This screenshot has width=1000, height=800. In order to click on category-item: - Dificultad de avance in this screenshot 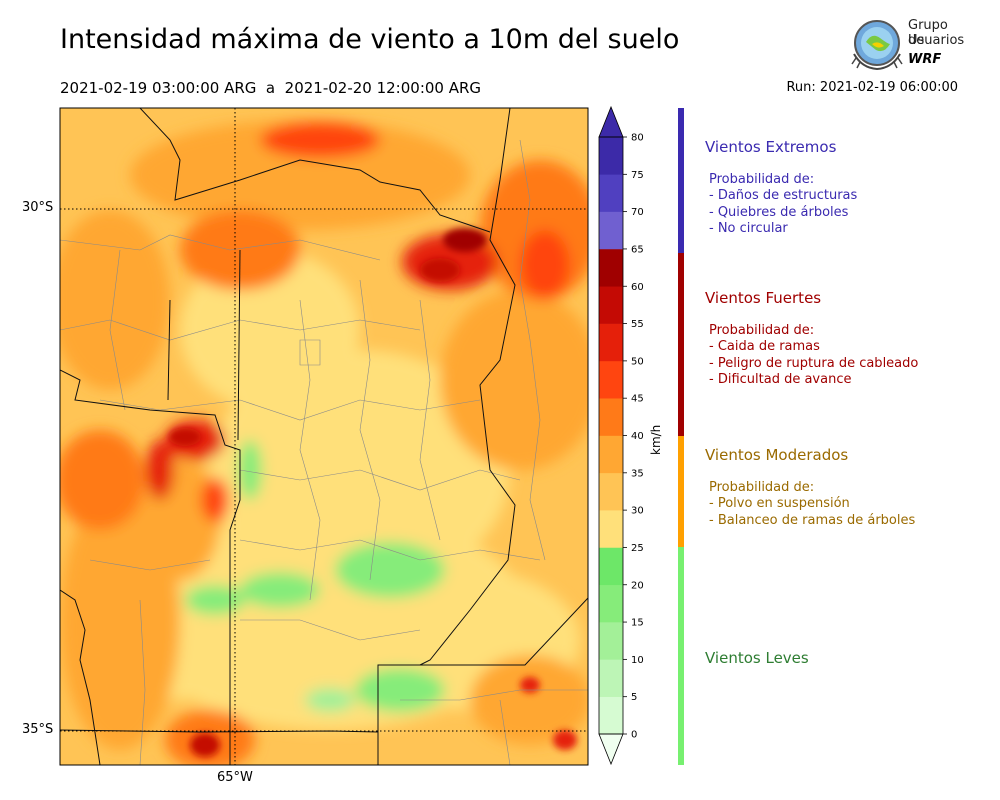, I will do `click(780, 379)`.